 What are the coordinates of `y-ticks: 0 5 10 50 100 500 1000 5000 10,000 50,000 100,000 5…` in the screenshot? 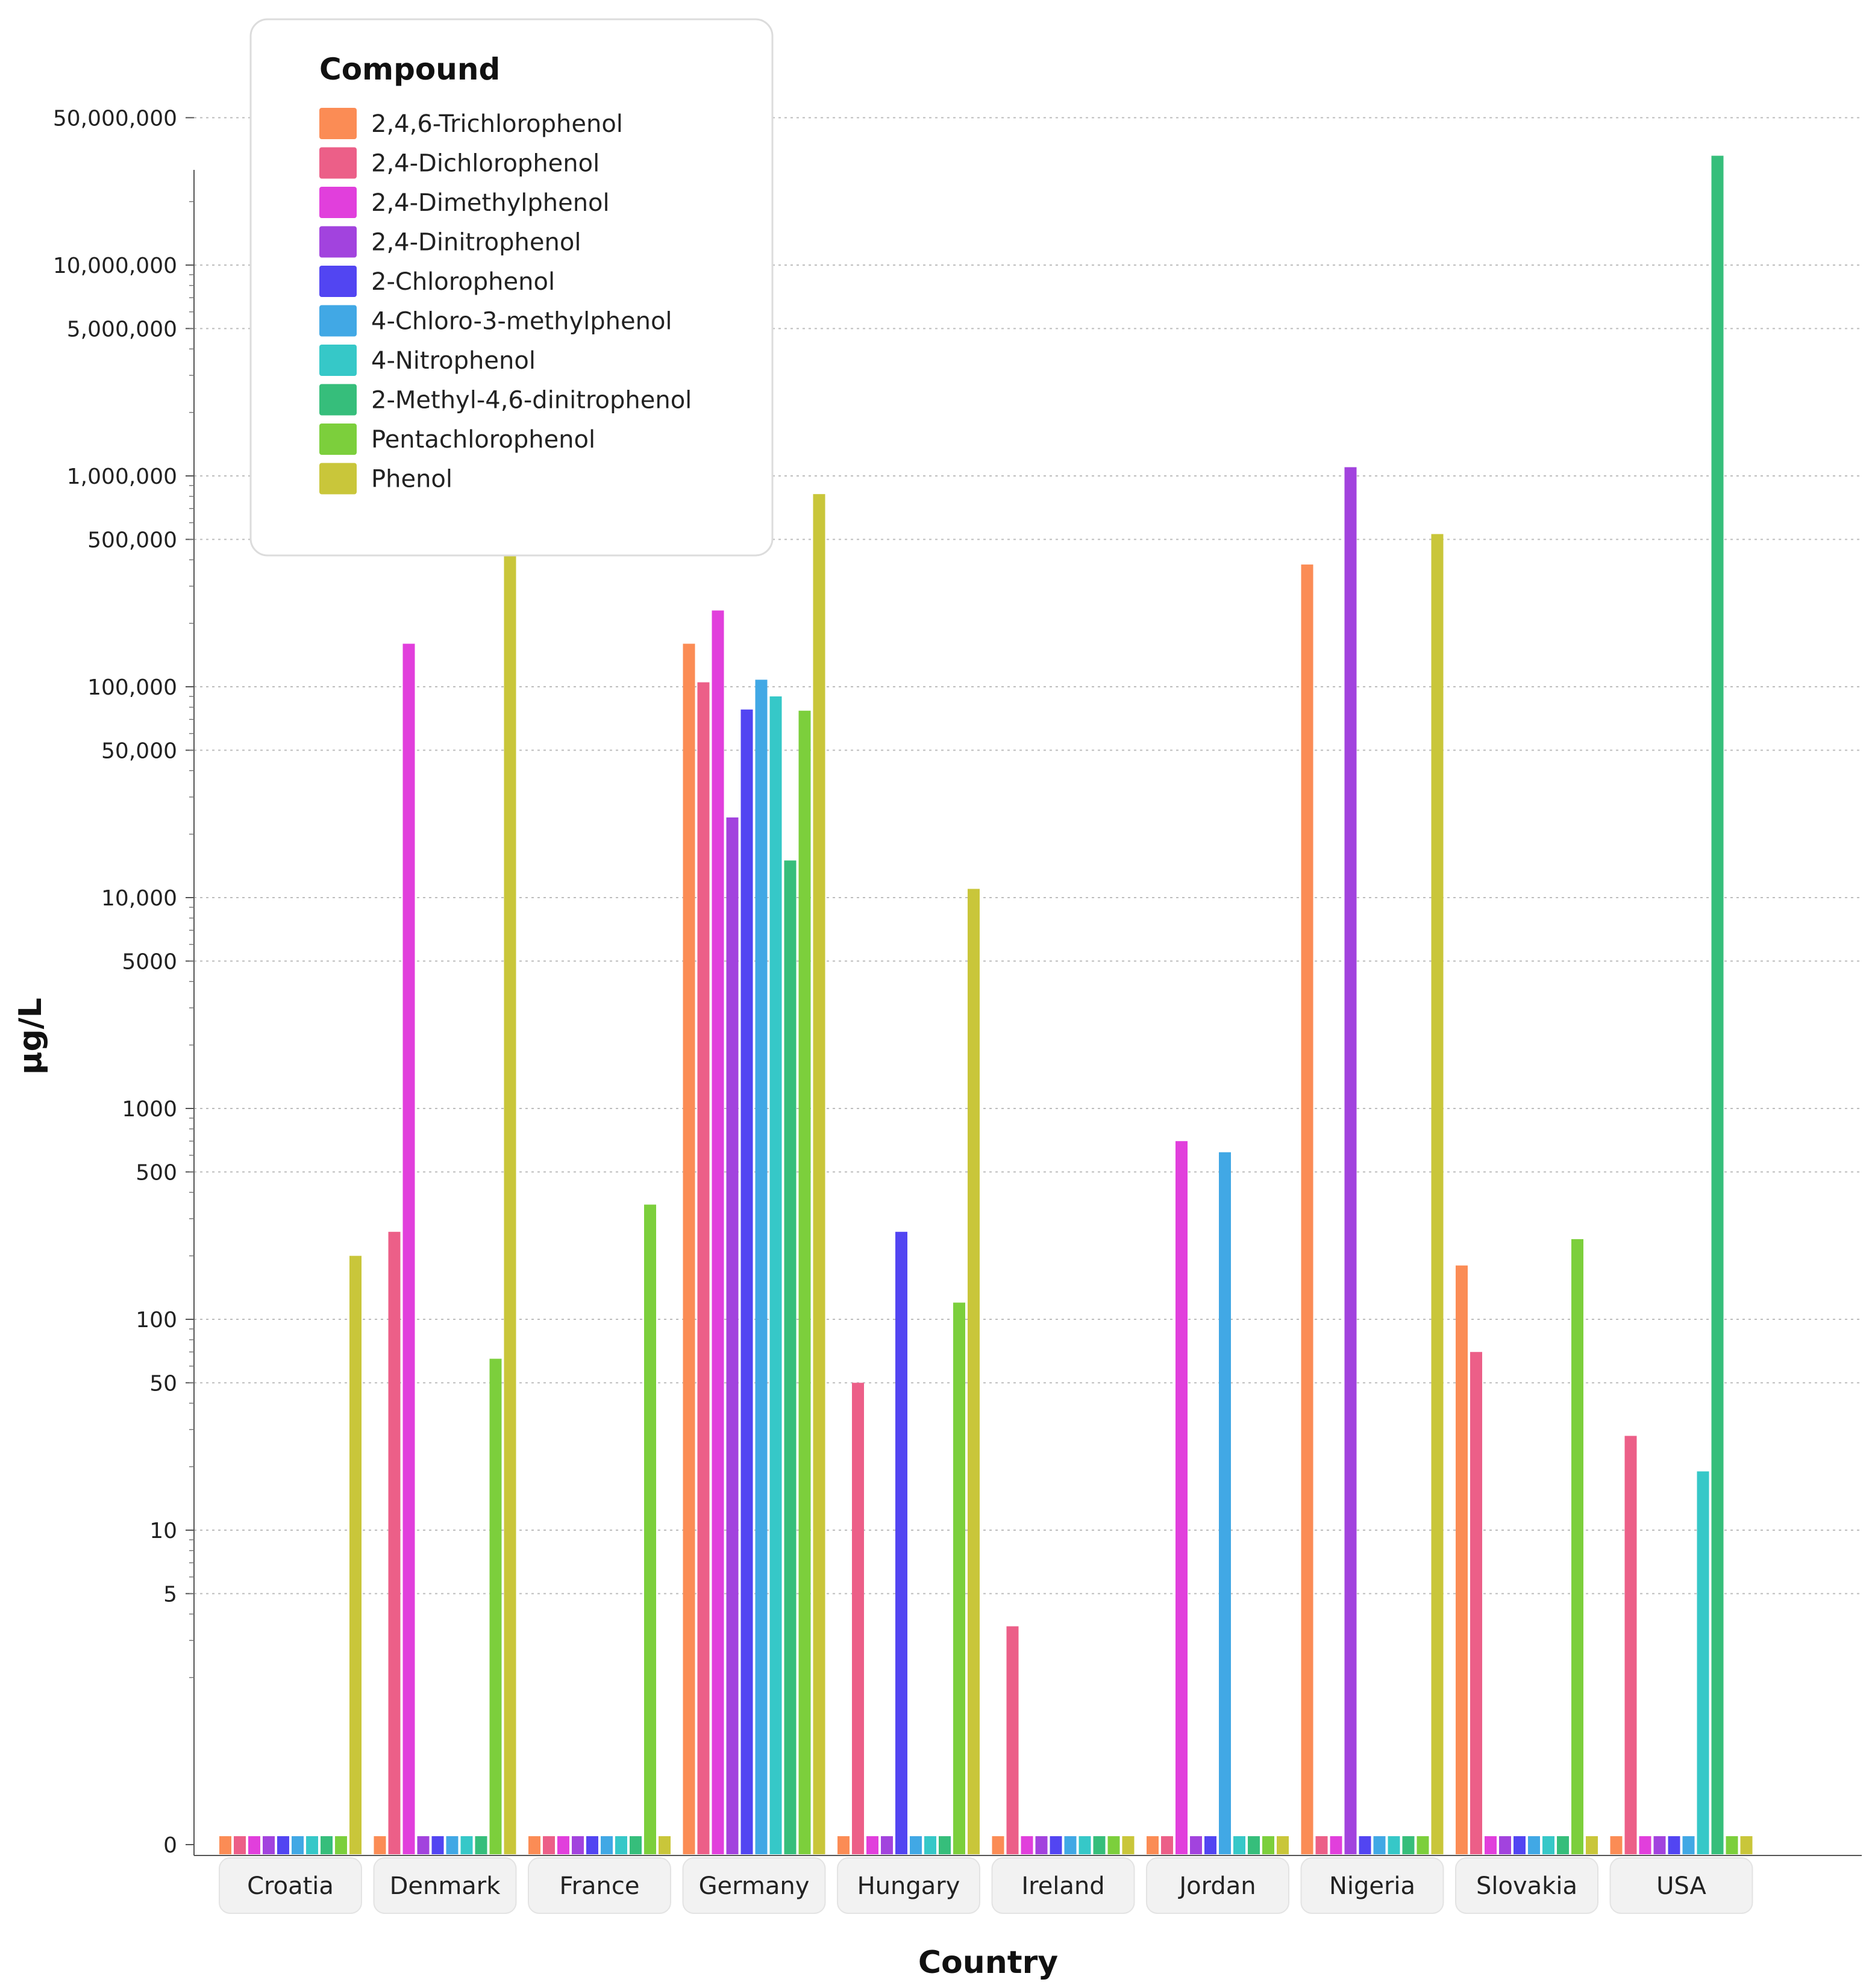 It's located at (124, 982).